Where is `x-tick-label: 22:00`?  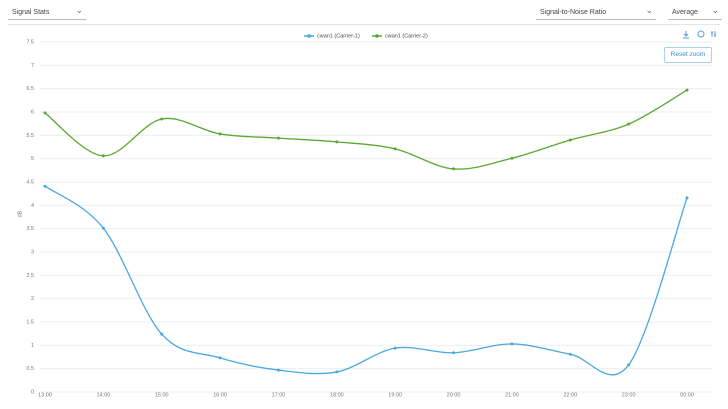 x-tick-label: 22:00 is located at coordinates (570, 395).